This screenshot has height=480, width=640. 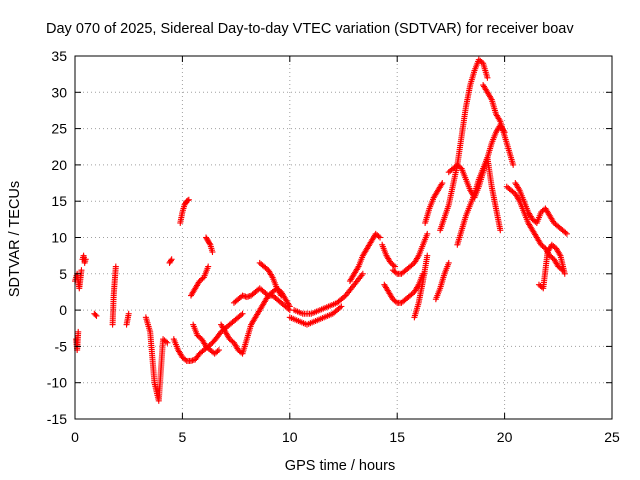 I want to click on y-tick-label: 25, so click(x=59, y=129).